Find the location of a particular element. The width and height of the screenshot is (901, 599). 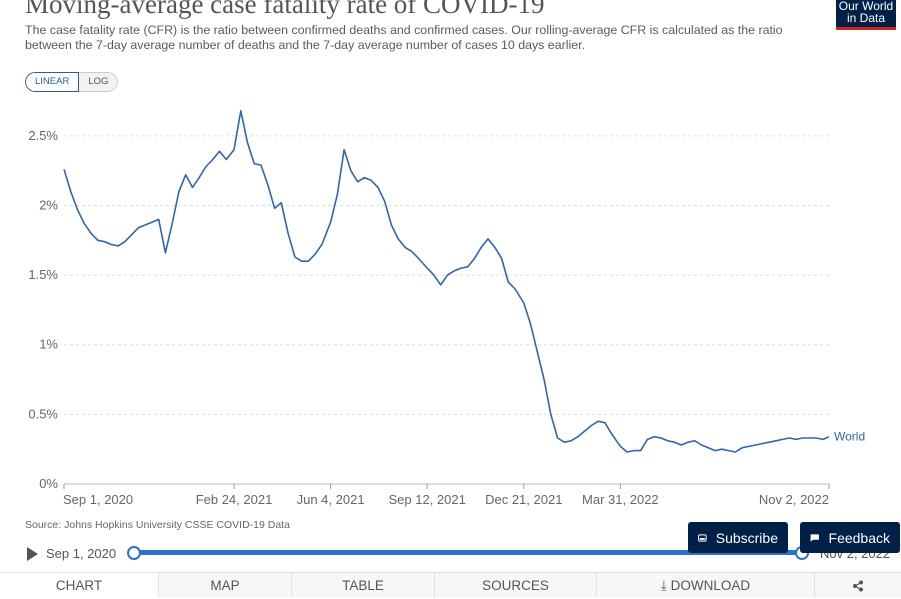

y-tick-label: 2.5% is located at coordinates (43, 135).